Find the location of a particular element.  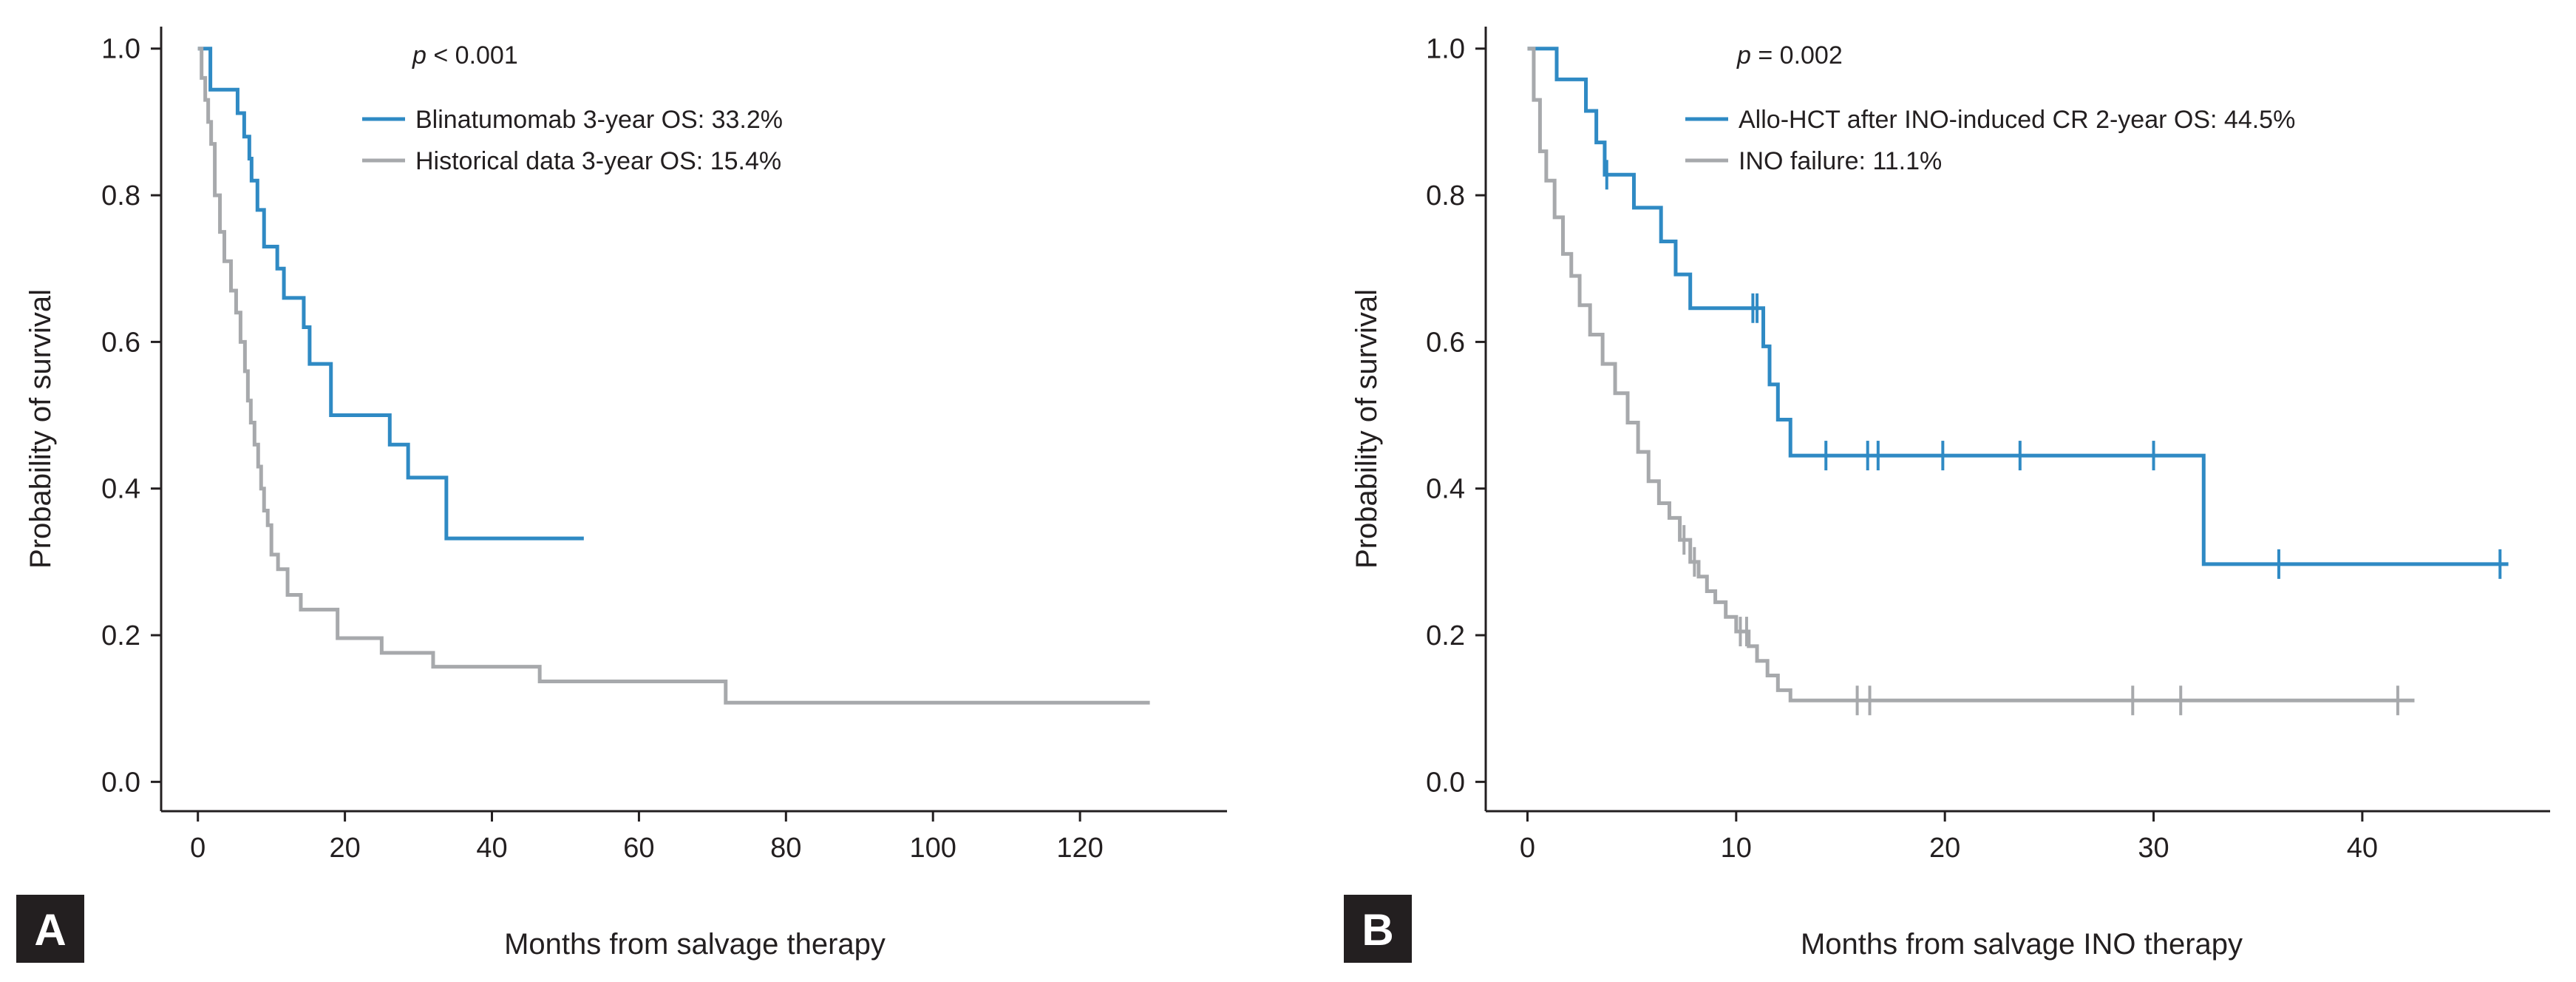

panel-a-x-tick-label: 0 is located at coordinates (197, 848).